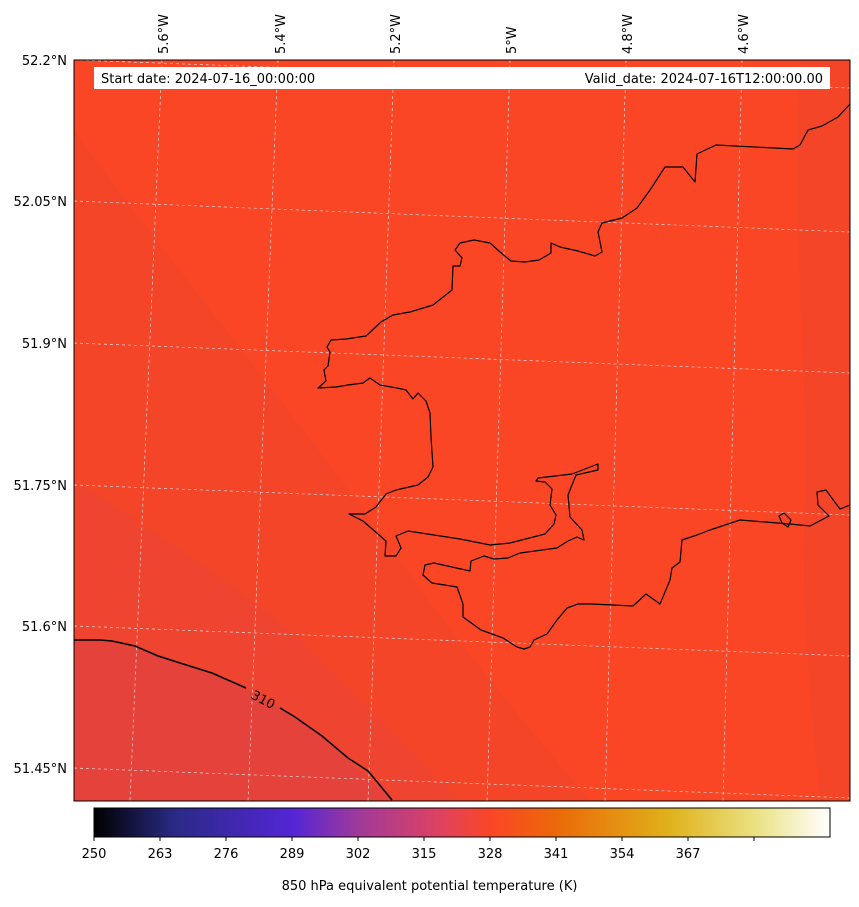 Image resolution: width=859 pixels, height=907 pixels. I want to click on date-banner, so click(462, 78).